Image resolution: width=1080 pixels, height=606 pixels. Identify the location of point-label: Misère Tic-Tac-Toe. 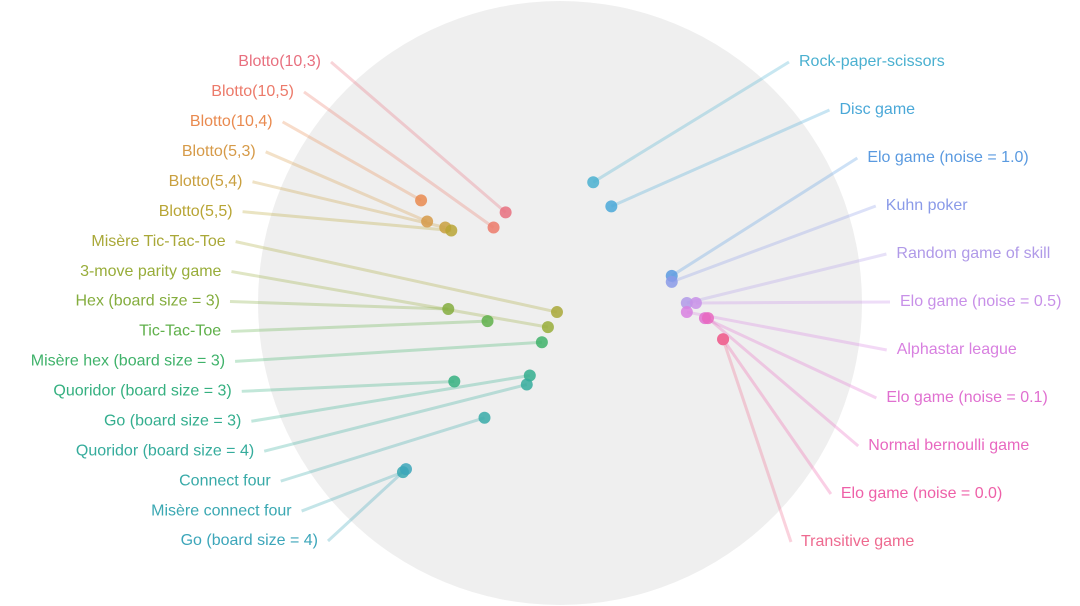
(158, 241).